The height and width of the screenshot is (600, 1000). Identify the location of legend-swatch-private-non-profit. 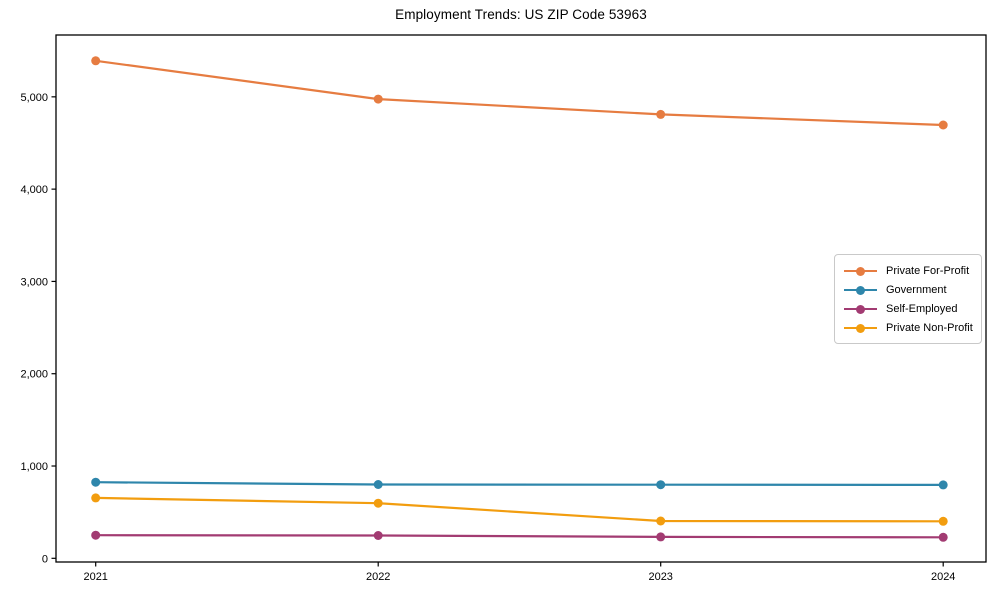
(860, 328).